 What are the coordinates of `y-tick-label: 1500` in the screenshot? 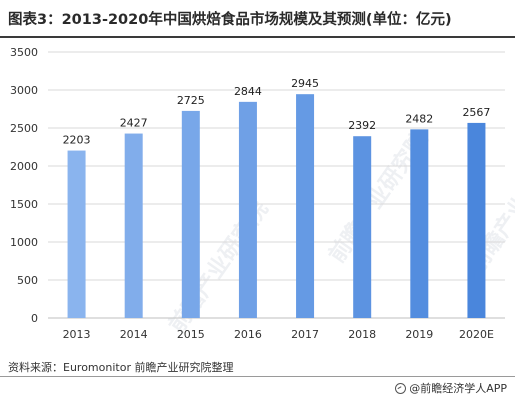 It's located at (24, 204).